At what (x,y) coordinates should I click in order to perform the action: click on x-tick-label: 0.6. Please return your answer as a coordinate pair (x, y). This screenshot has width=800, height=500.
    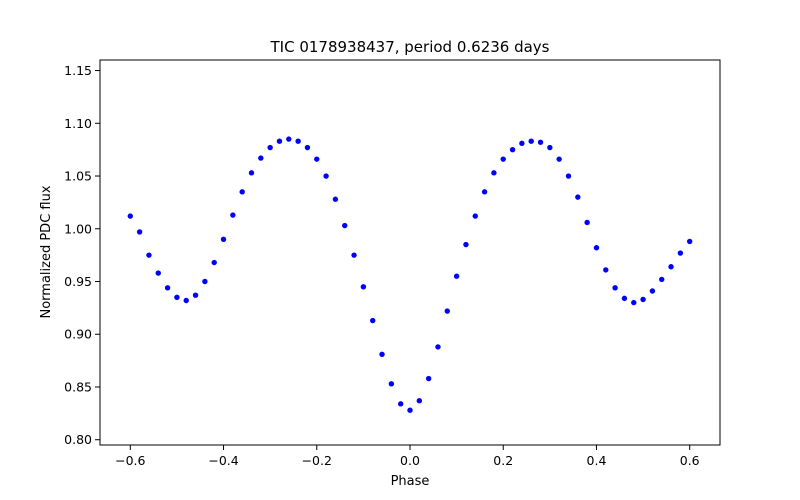
    Looking at the image, I should click on (690, 460).